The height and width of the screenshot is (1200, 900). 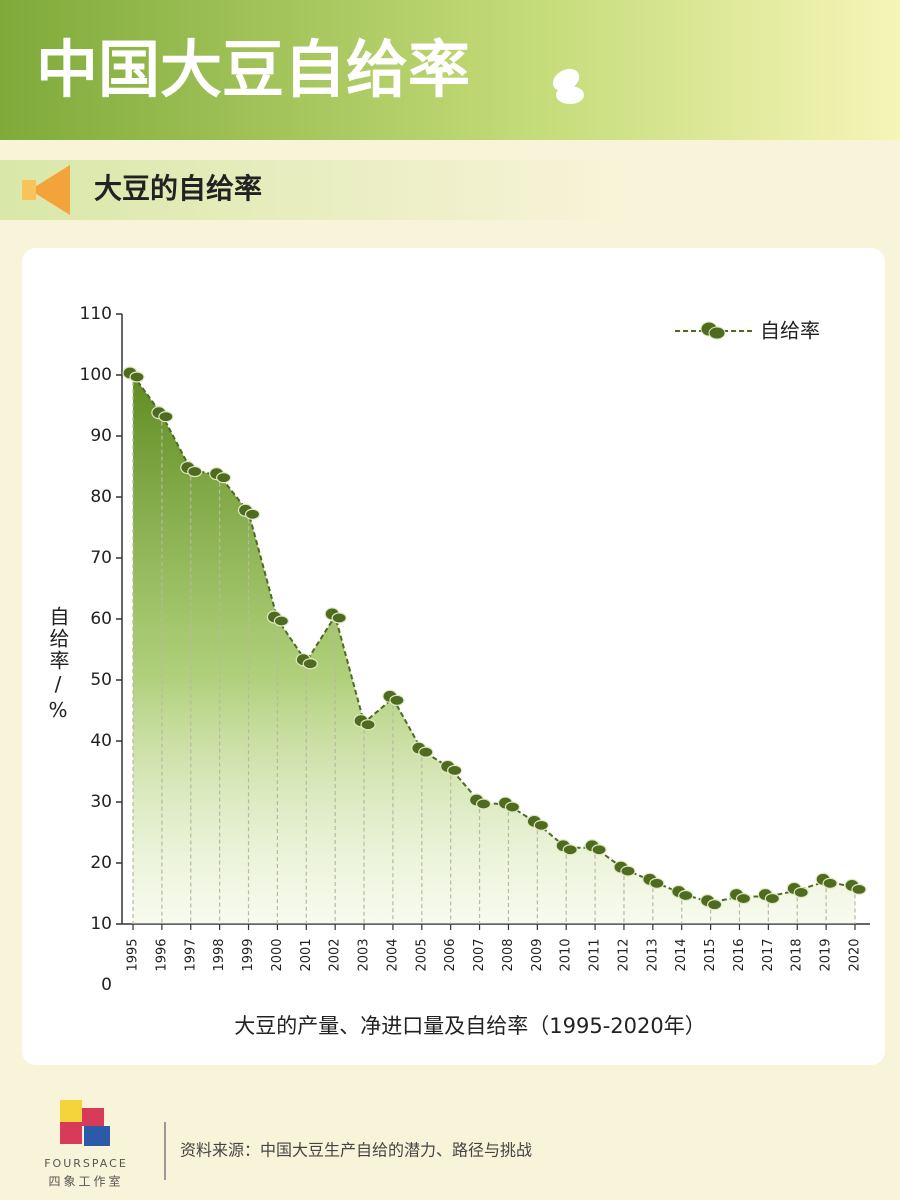 I want to click on y-tick-label: 70, so click(x=101, y=558).